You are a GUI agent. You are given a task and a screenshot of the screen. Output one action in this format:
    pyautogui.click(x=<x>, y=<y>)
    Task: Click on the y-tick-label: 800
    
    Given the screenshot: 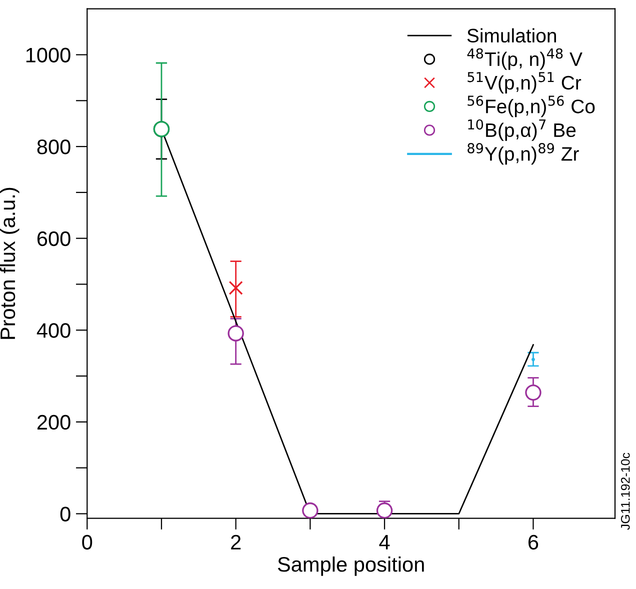 What is the action you would take?
    pyautogui.click(x=53, y=147)
    